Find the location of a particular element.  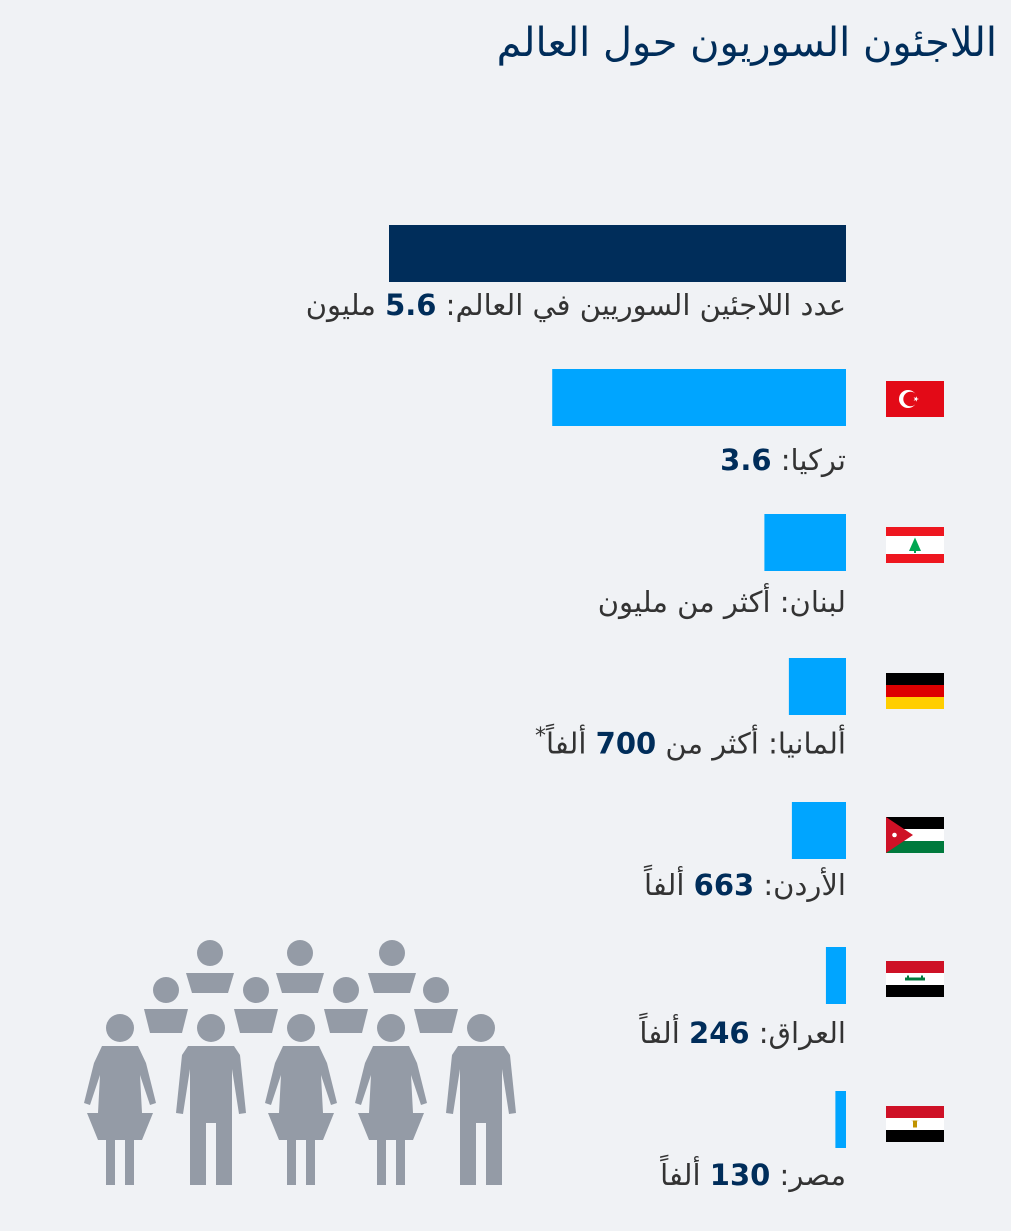

bar-total is located at coordinates (617, 253).